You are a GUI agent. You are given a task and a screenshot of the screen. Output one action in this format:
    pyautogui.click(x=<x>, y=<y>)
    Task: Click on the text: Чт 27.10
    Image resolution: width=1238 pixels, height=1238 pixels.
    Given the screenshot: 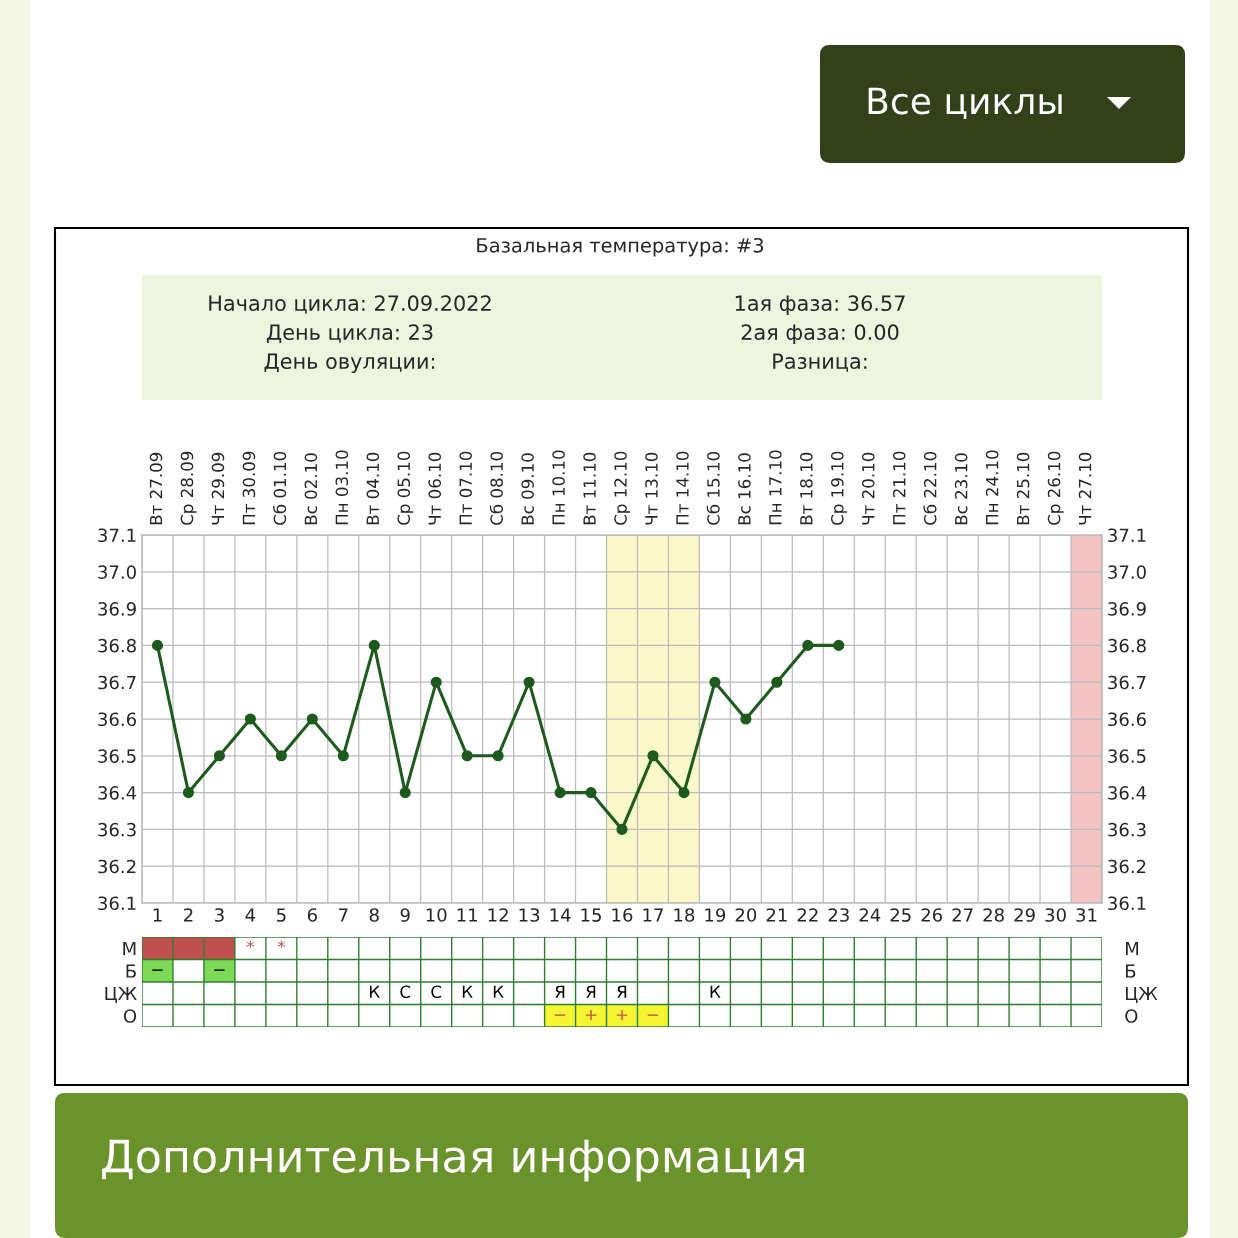 What is the action you would take?
    pyautogui.click(x=1085, y=488)
    